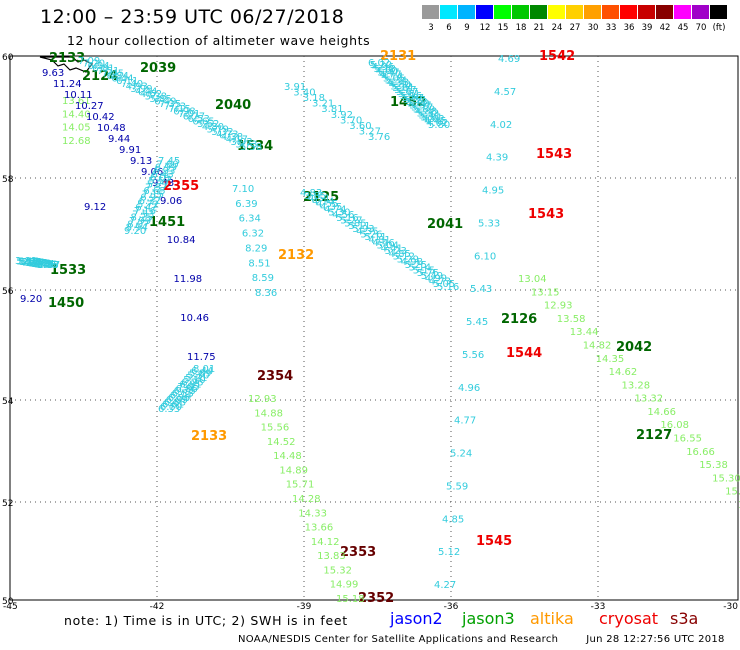 Image resolution: width=740 pixels, height=650 pixels. Describe the element at coordinates (477, 322) in the screenshot. I see `wave-height-value: 5.45` at that location.